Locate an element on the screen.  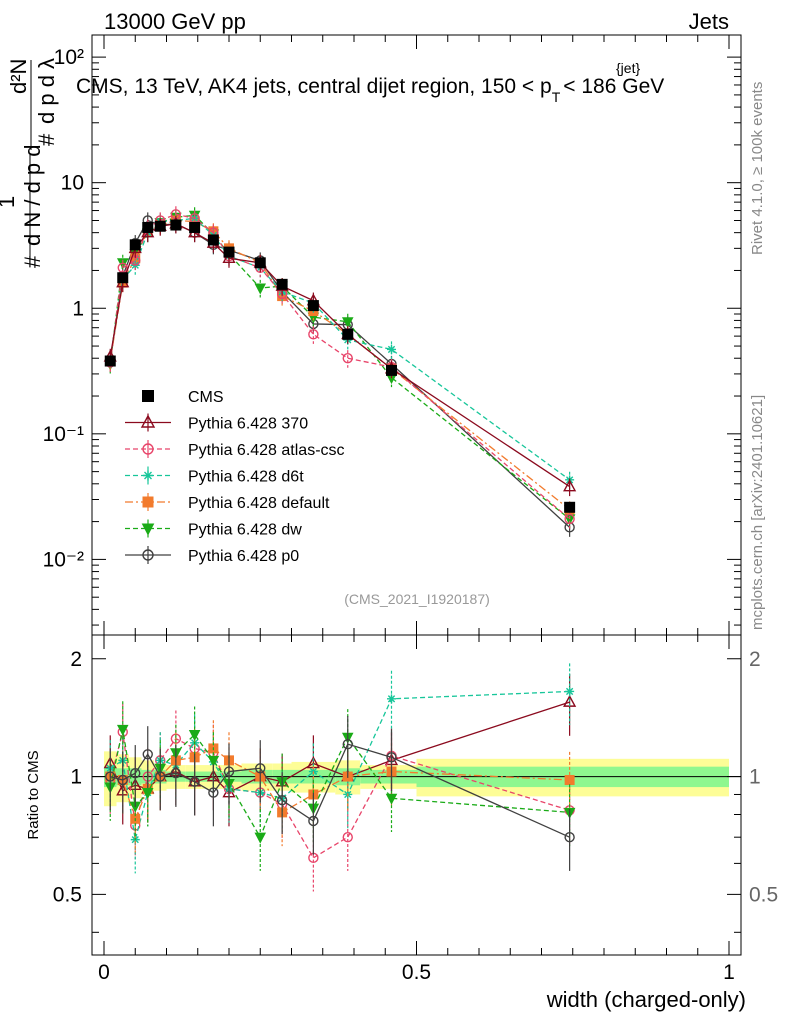
legend-item-pythia-6-428-p0: Pythia 6.428 p0 is located at coordinates (212, 555).